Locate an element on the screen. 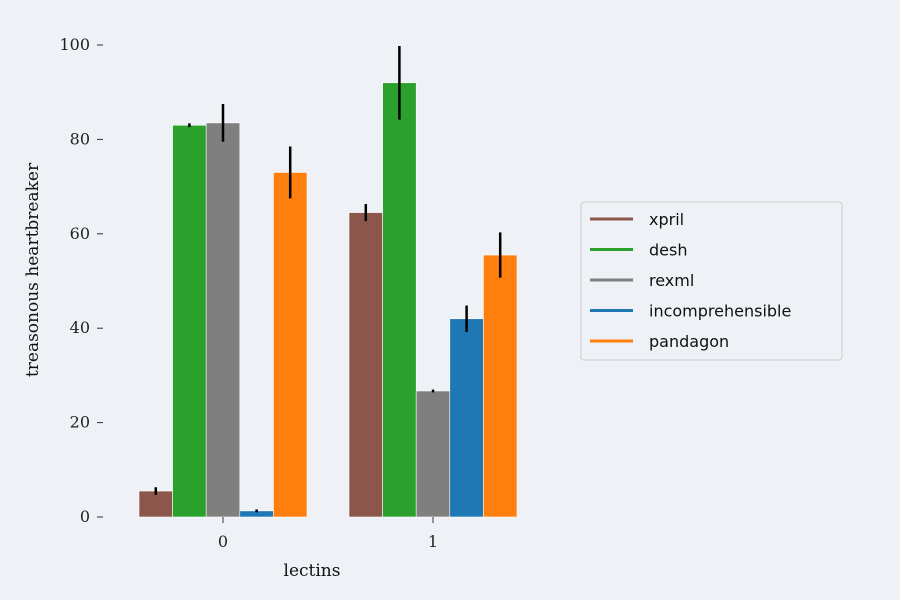 This screenshot has width=900, height=600. legend-label-rexml: rexml is located at coordinates (671, 280).